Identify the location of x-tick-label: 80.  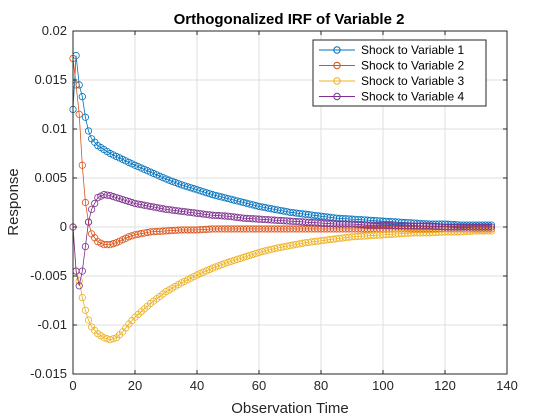
(321, 385).